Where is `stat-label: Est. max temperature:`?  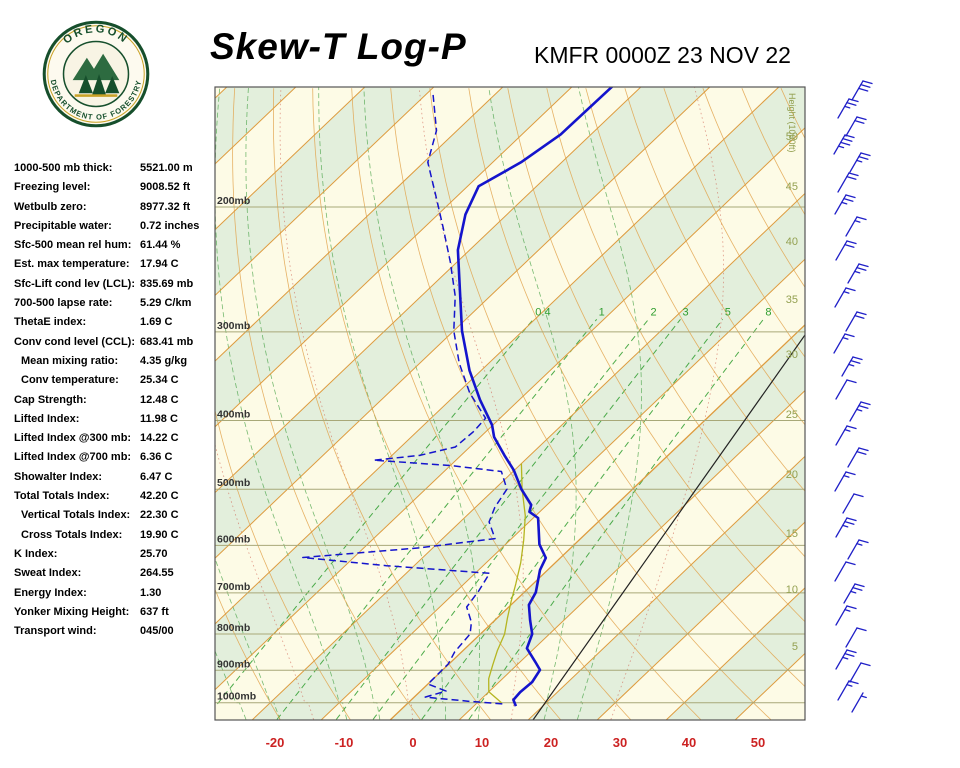
stat-label: Est. max temperature: is located at coordinates (72, 264).